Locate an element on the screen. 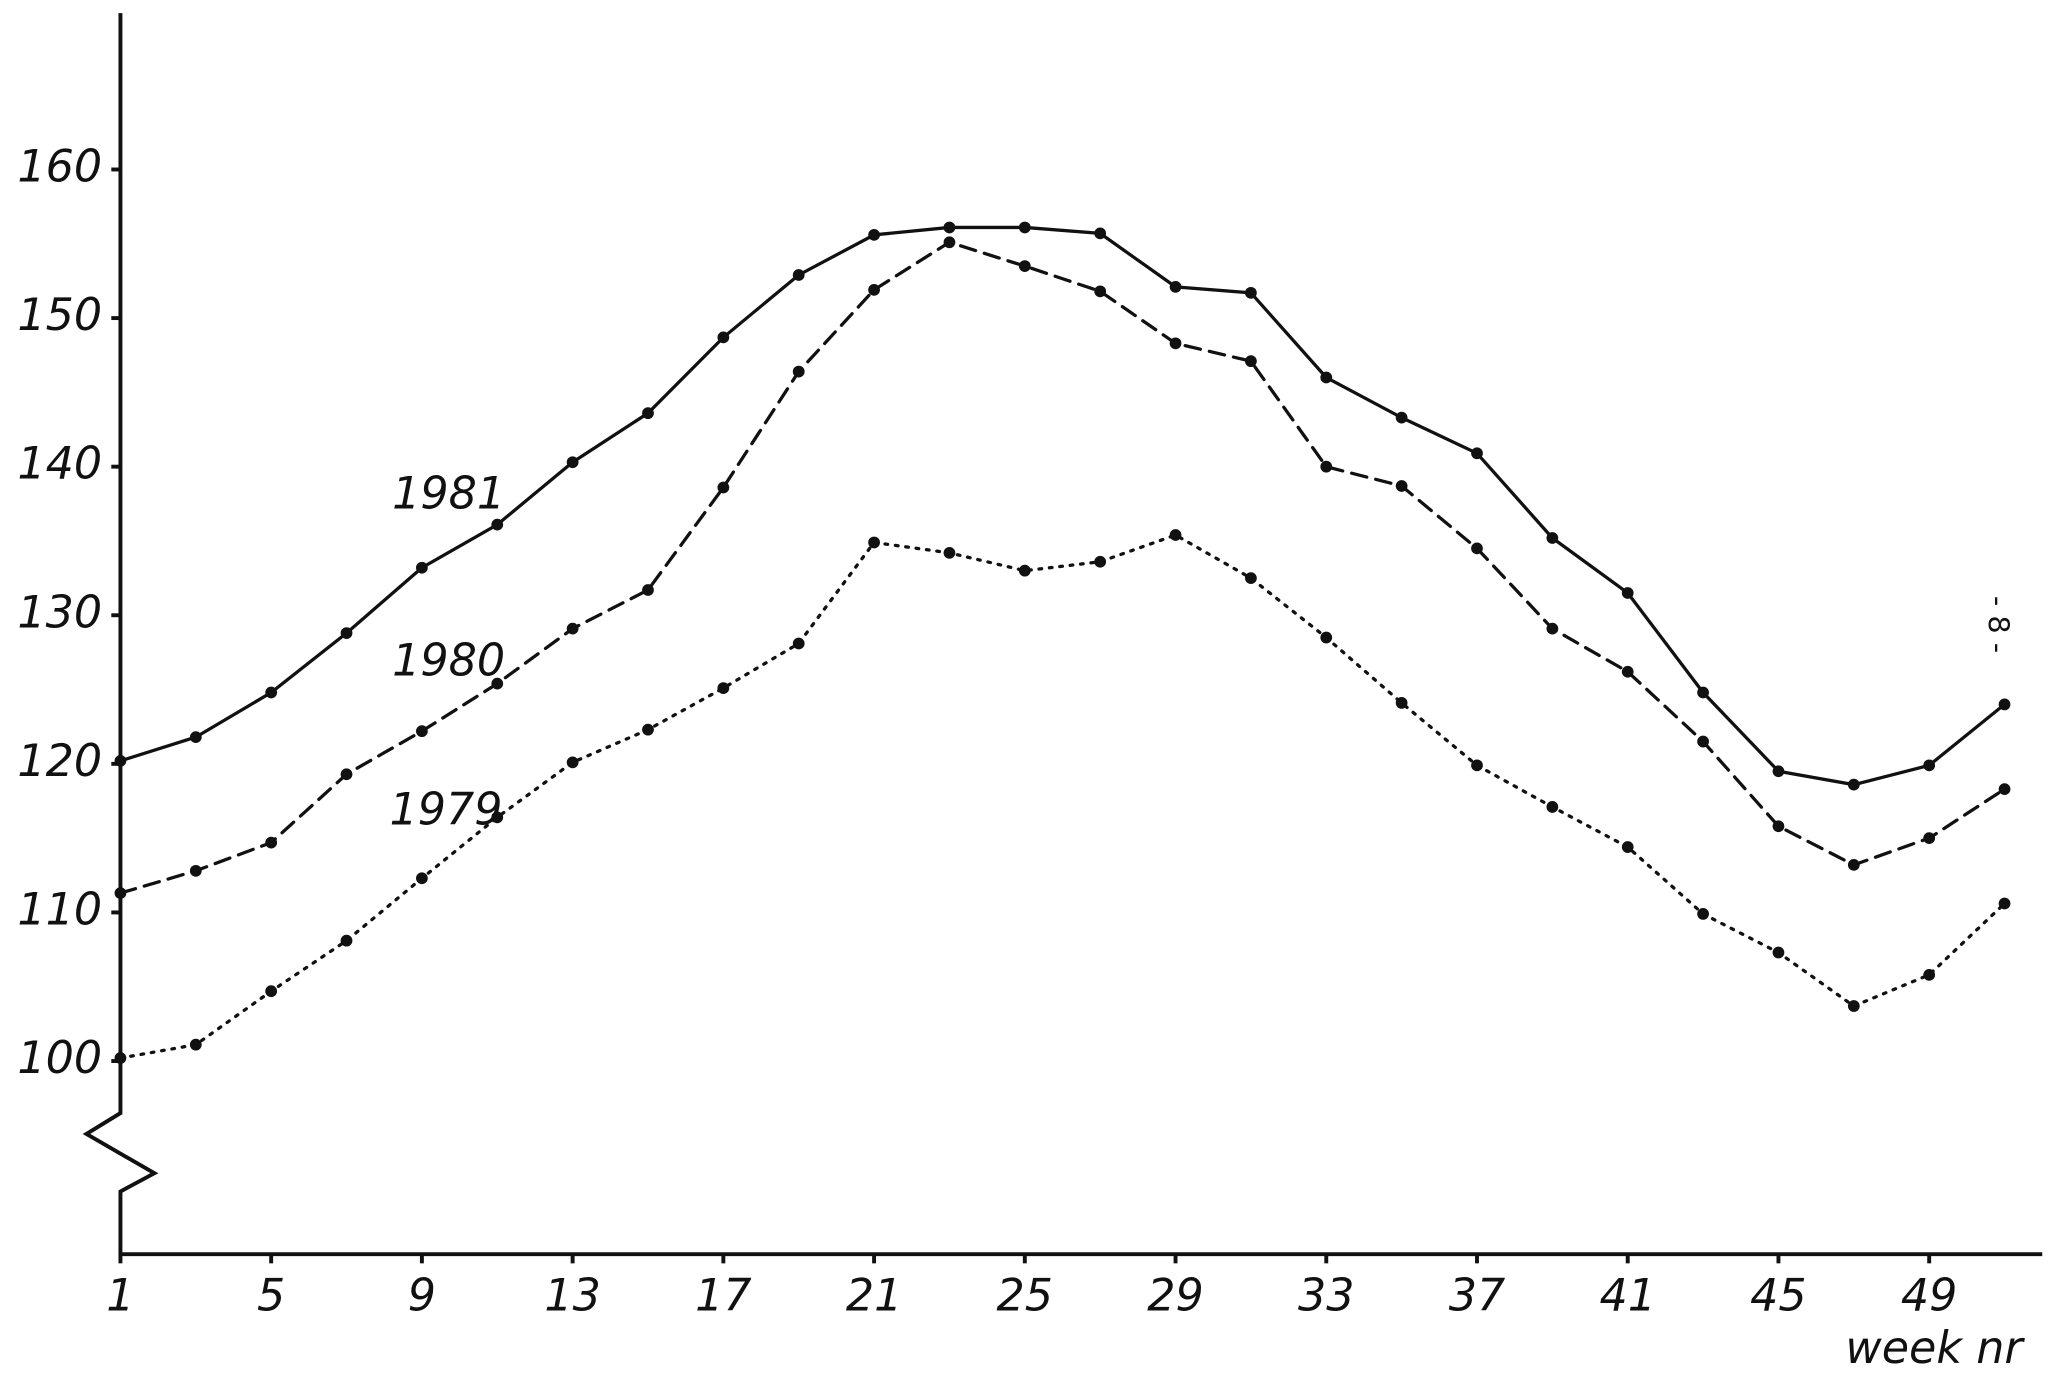 Image resolution: width=2049 pixels, height=1377 pixels. series-label: 1979 is located at coordinates (446, 810).